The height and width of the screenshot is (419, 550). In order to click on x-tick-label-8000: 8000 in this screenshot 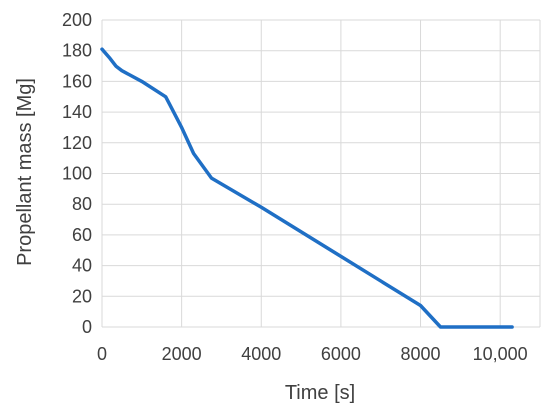, I will do `click(421, 354)`.